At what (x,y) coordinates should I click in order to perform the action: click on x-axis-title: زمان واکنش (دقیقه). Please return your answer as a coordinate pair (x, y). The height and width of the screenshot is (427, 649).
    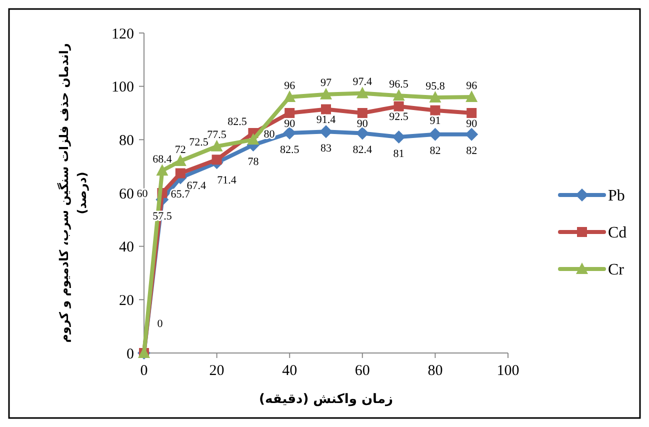
    Looking at the image, I should click on (326, 399).